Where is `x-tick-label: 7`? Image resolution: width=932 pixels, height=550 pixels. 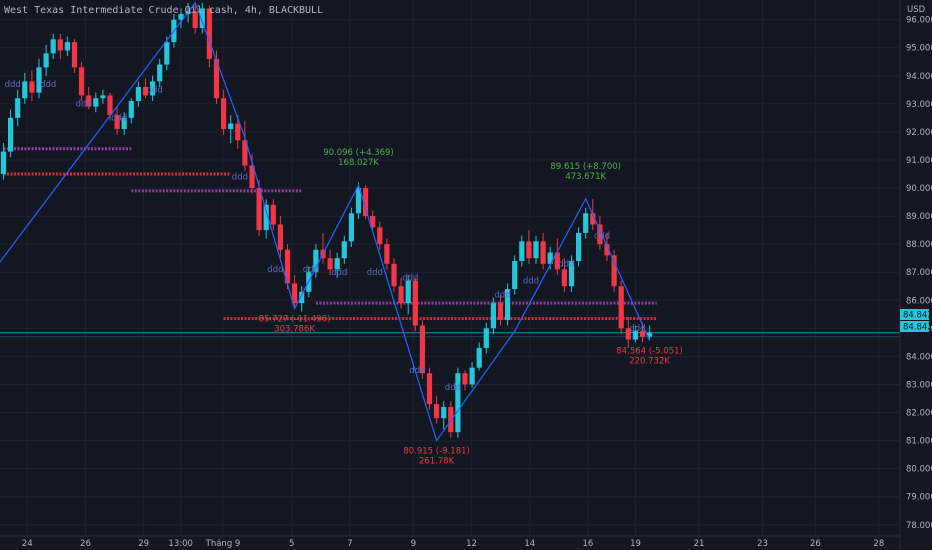 x-tick-label: 7 is located at coordinates (349, 544).